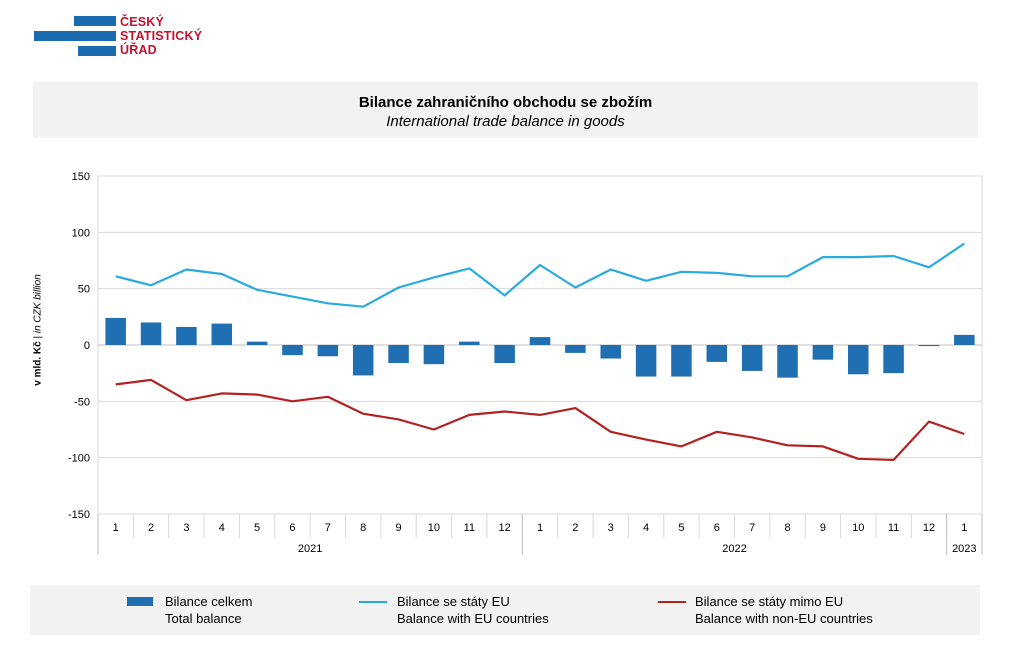 The width and height of the screenshot is (1024, 660). Describe the element at coordinates (373, 602) in the screenshot. I see `legend-symbol-eu-balance` at that location.